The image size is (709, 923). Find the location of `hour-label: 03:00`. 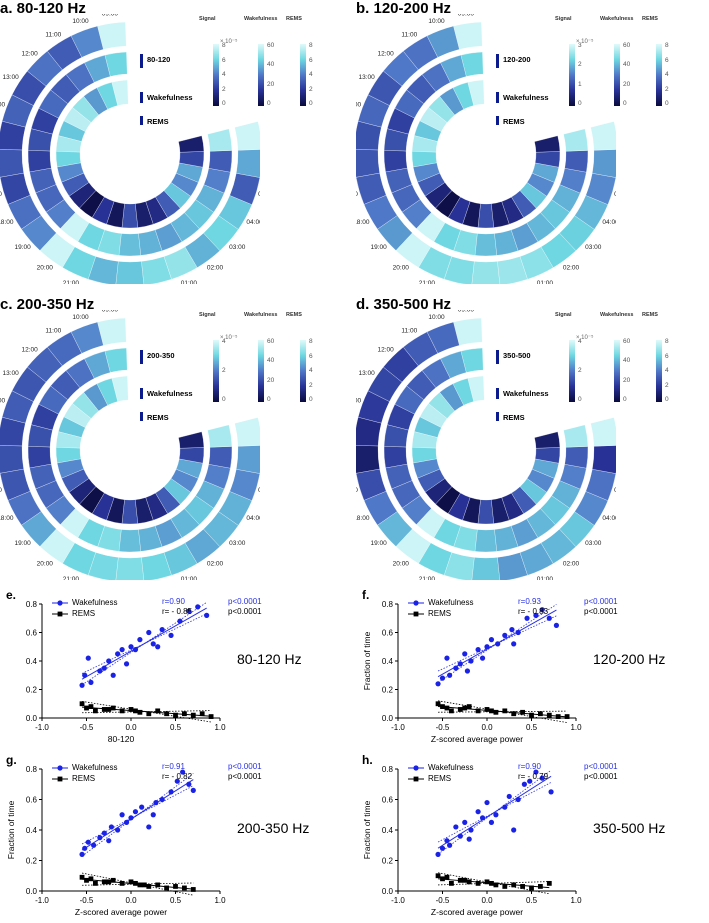

hour-label: 03:00 is located at coordinates (593, 247).